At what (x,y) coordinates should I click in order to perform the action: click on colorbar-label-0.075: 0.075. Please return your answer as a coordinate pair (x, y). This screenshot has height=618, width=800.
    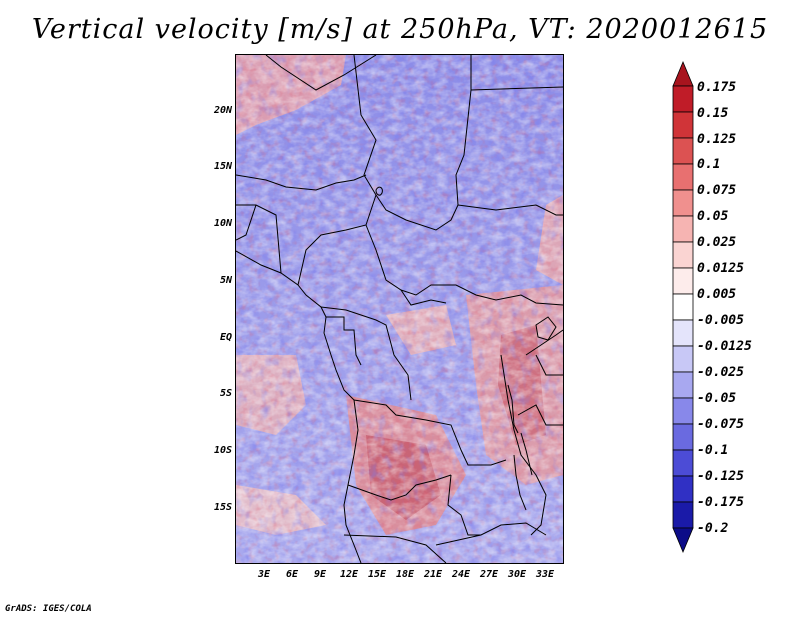
    Looking at the image, I should click on (717, 190).